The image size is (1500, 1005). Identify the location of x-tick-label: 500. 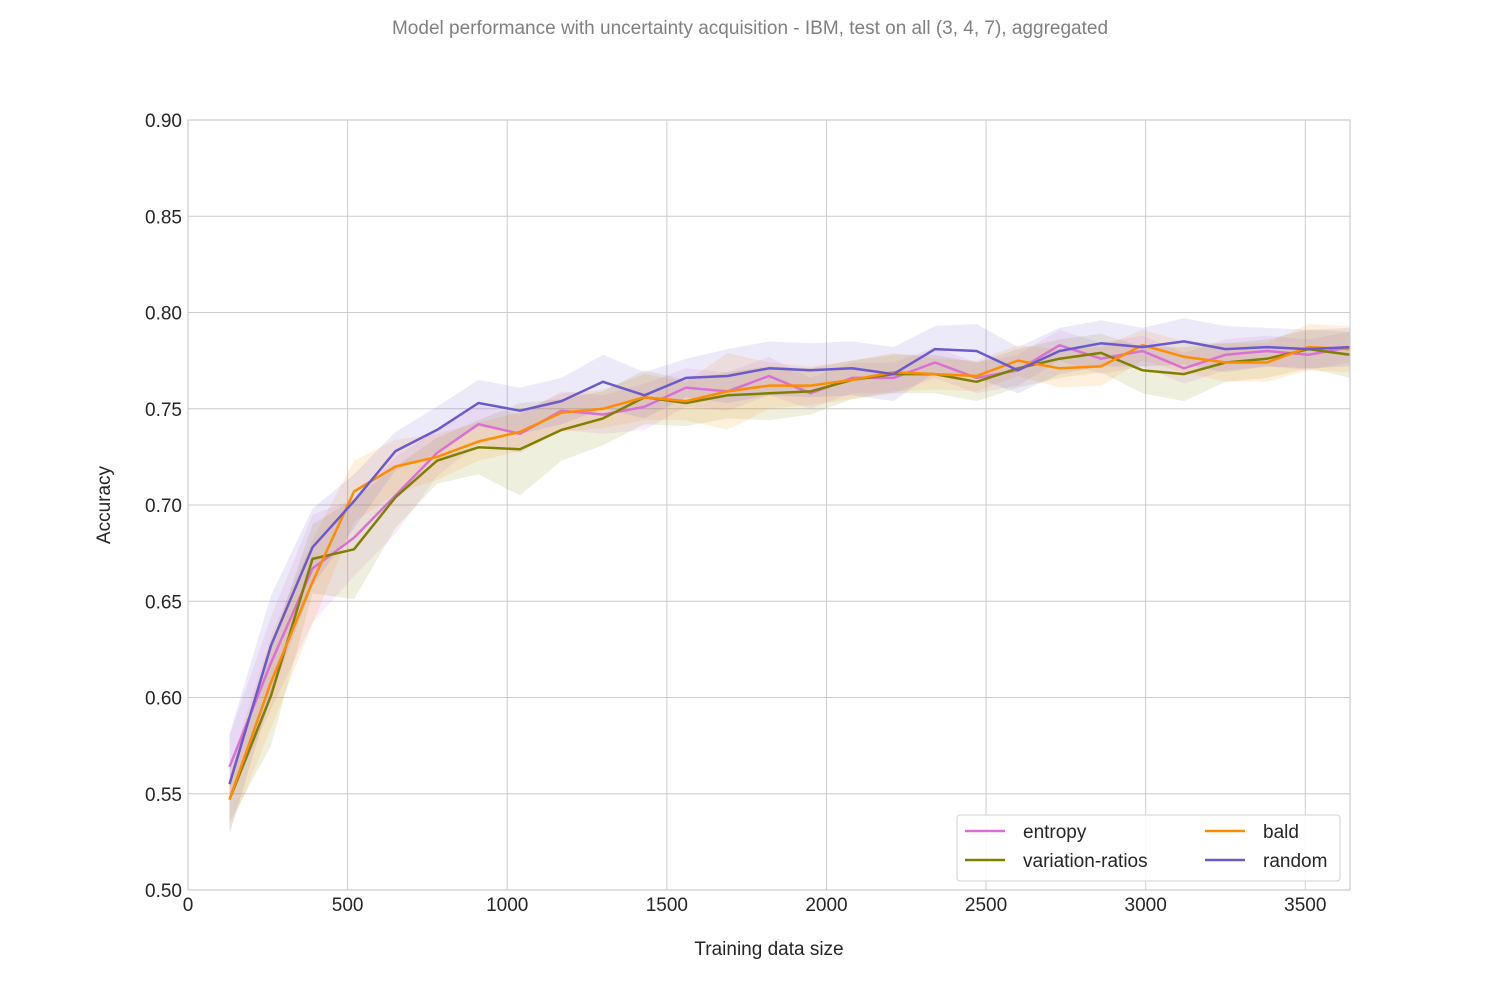
(348, 905).